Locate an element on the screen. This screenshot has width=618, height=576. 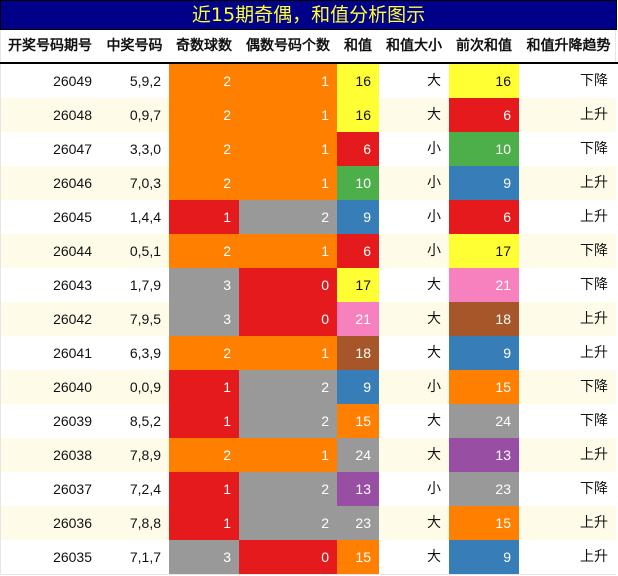
period-cell: 26038 is located at coordinates (72, 455).